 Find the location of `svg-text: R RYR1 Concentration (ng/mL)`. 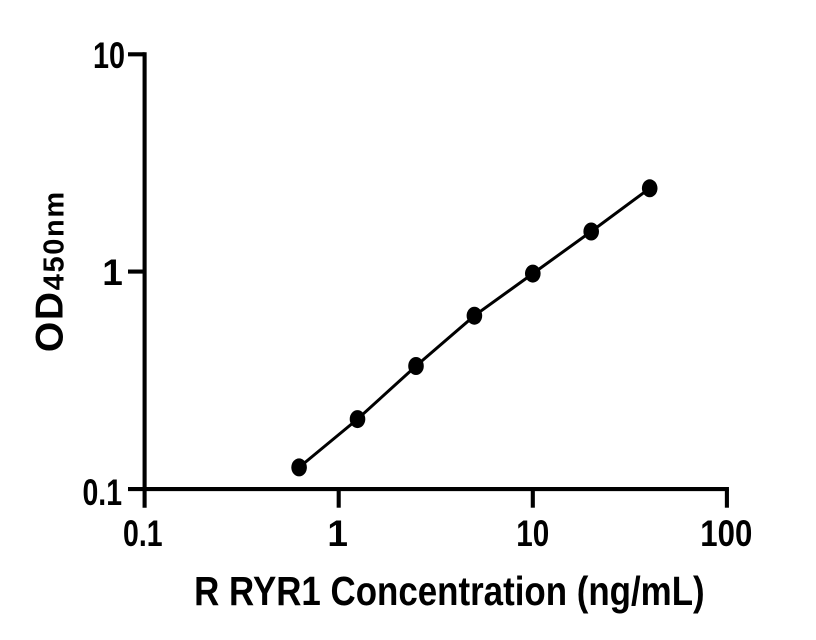

svg-text: R RYR1 Concentration (ng/mL) is located at coordinates (449, 591).